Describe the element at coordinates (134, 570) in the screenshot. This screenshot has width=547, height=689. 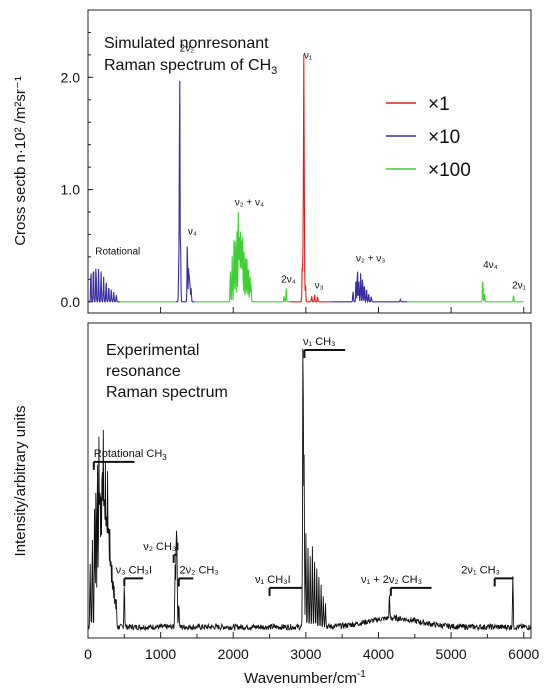
I see `bottom-annotation-1: ν₃ CH₃I` at that location.